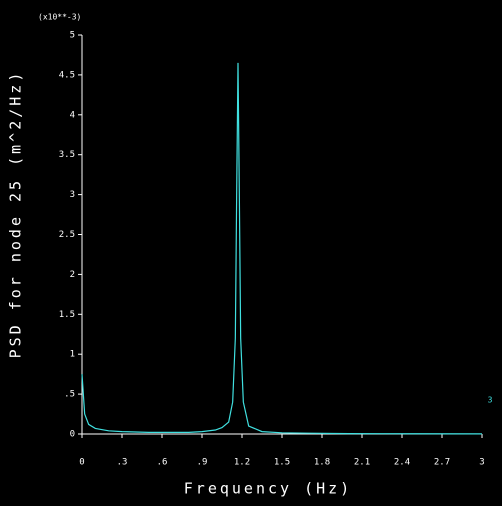 The image size is (502, 506). I want to click on x-tick-label: .3, so click(122, 463).